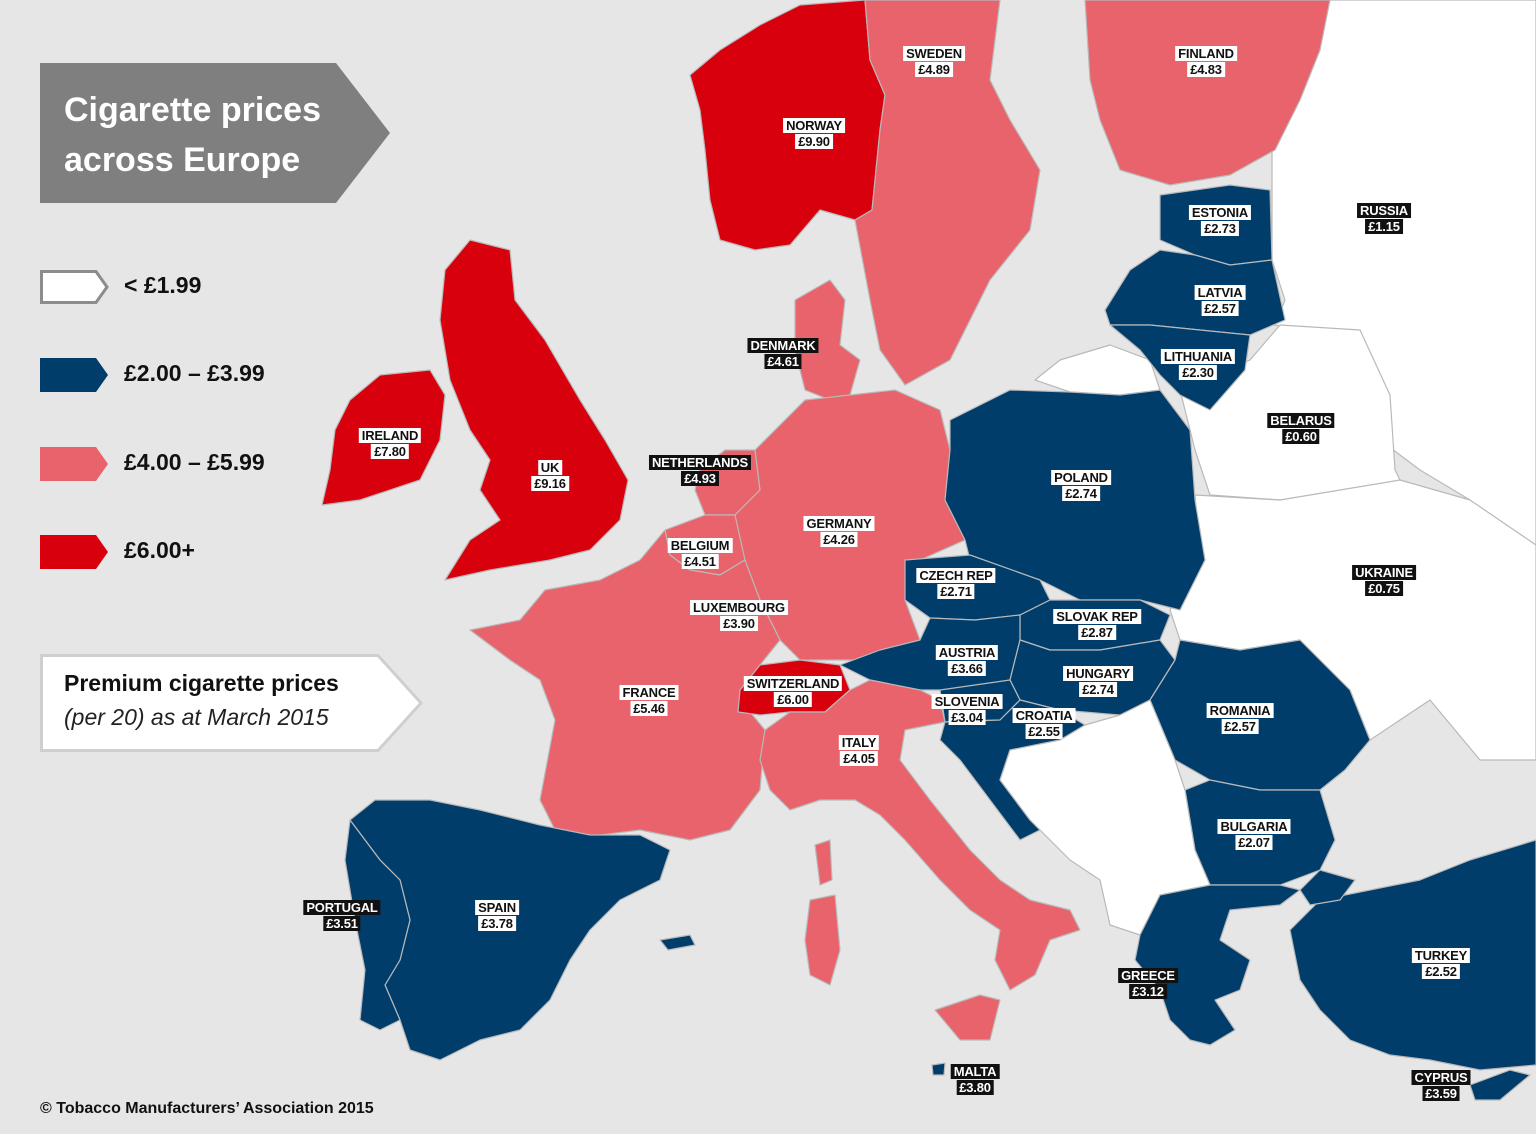 The image size is (1536, 1134). What do you see at coordinates (1097, 632) in the screenshot?
I see `country-price: £2.87` at bounding box center [1097, 632].